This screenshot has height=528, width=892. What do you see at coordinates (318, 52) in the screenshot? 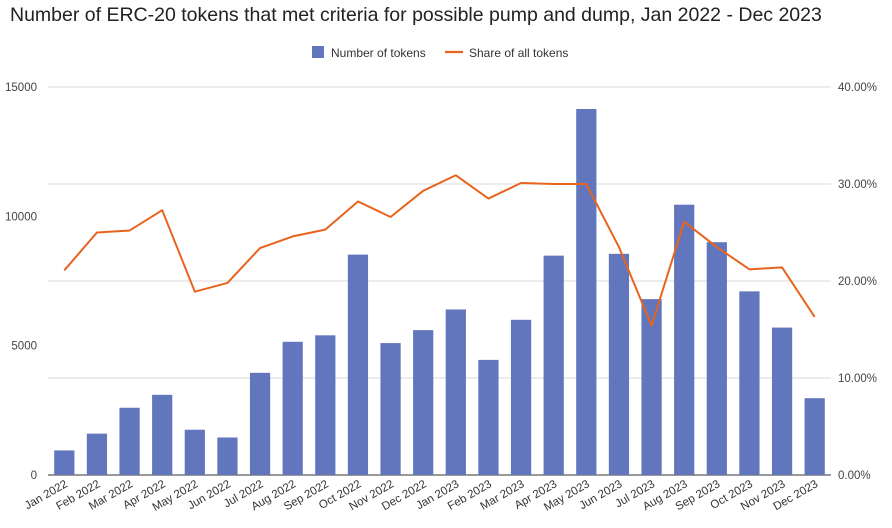
I see `legend-swatch-bar` at bounding box center [318, 52].